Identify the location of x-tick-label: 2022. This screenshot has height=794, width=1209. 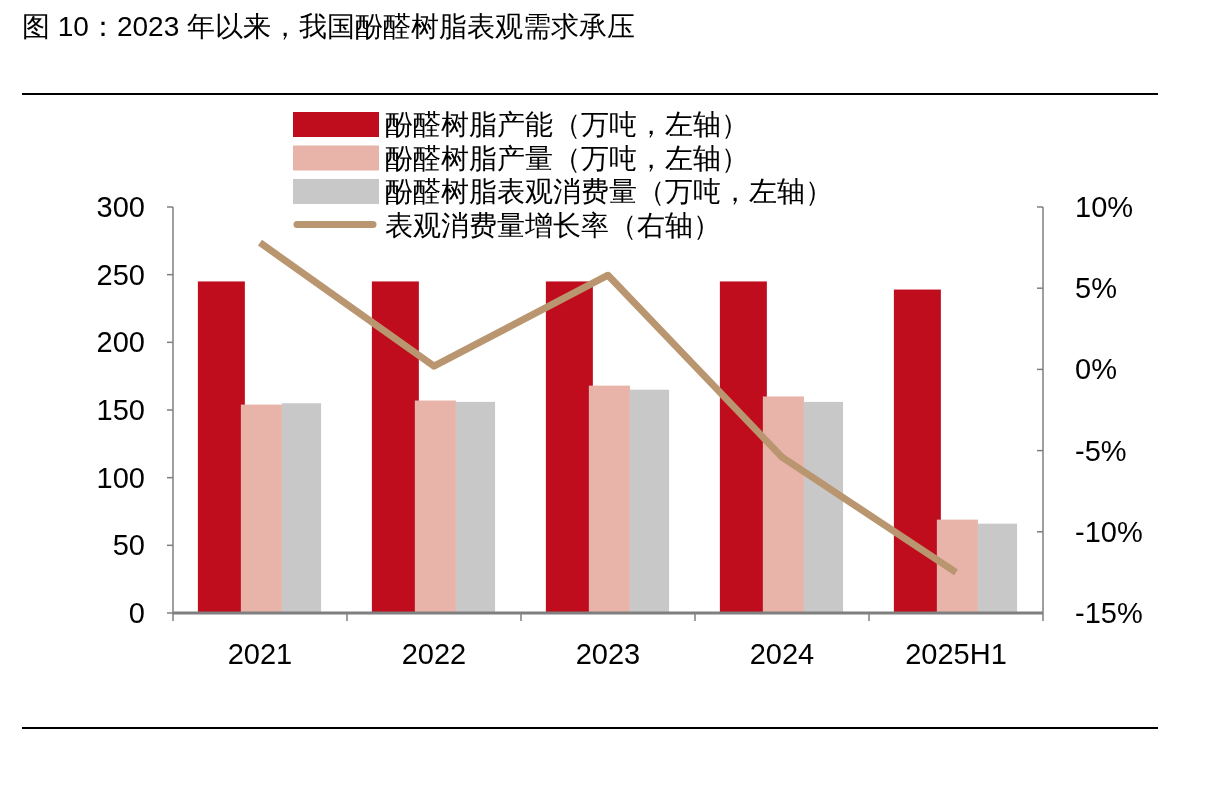
(434, 654).